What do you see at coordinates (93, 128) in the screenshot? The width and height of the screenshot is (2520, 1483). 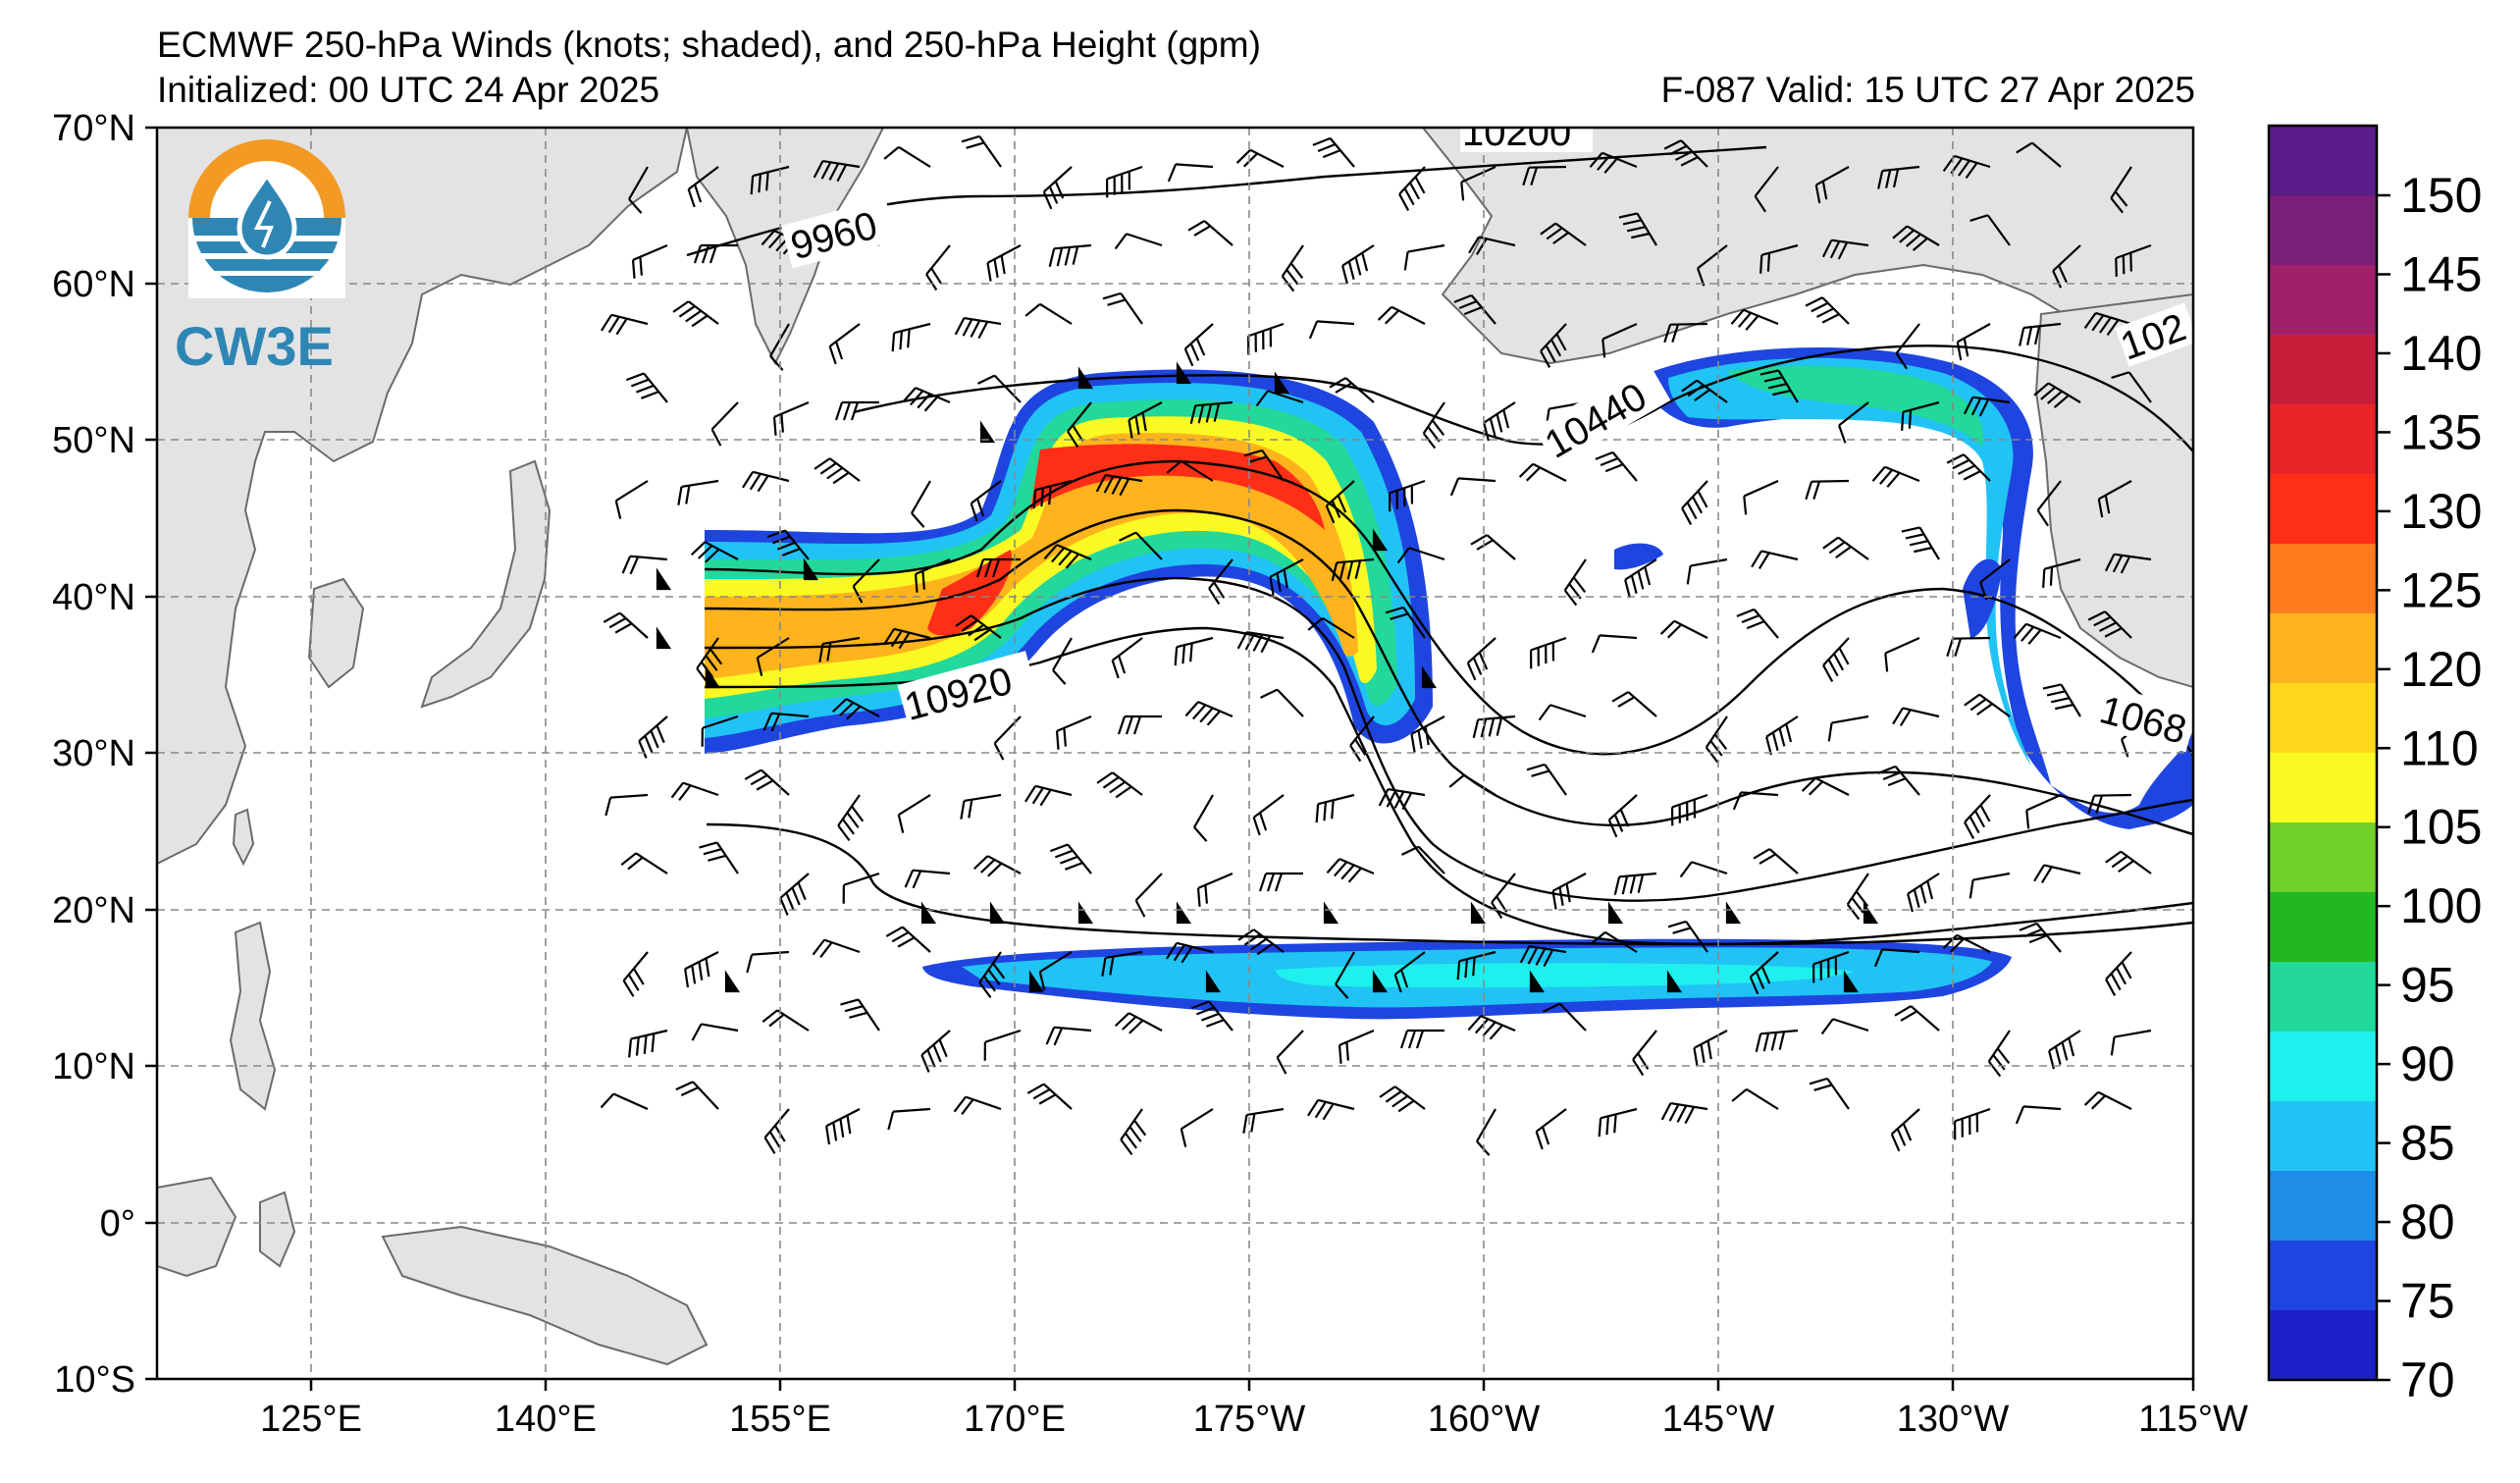 I see `lat-label: 70°N` at bounding box center [93, 128].